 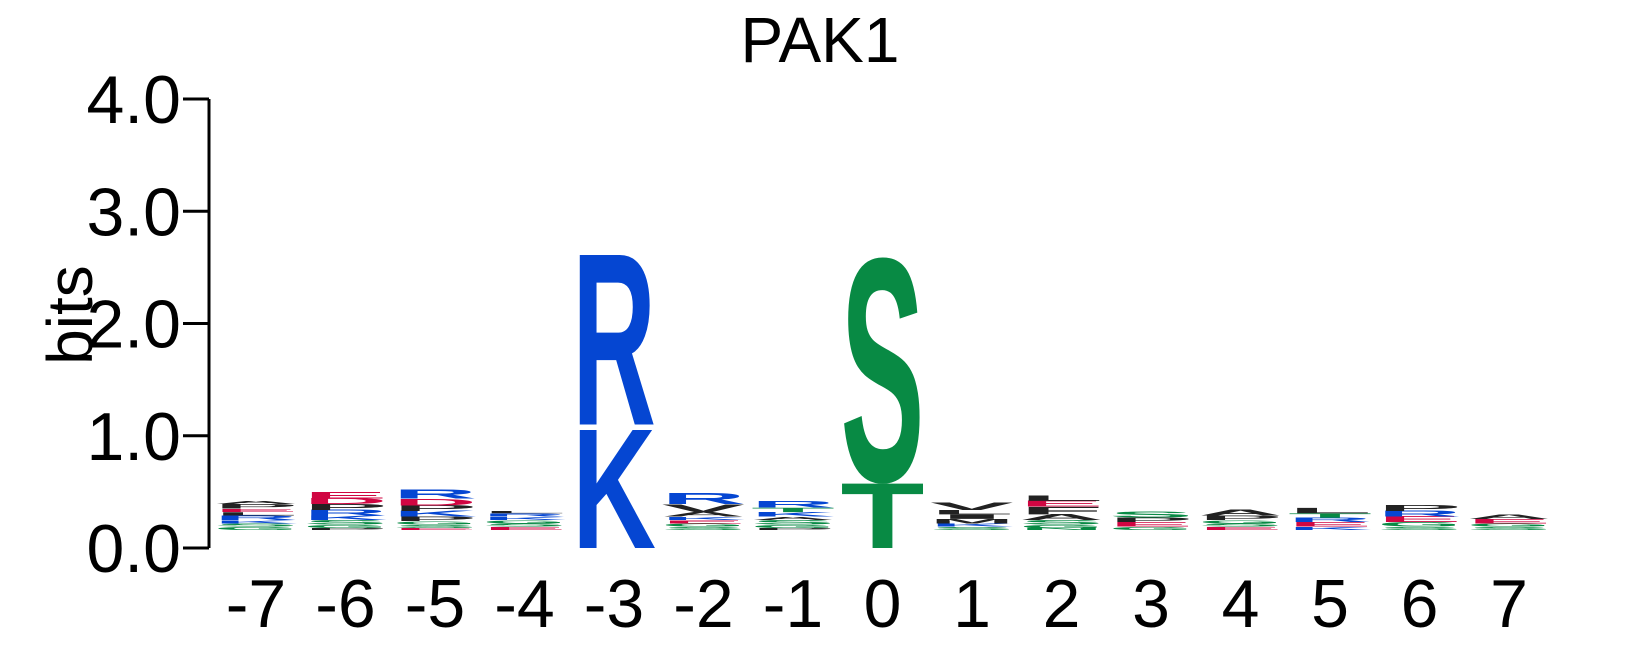 What do you see at coordinates (614, 604) in the screenshot?
I see `x-tick-label: -3` at bounding box center [614, 604].